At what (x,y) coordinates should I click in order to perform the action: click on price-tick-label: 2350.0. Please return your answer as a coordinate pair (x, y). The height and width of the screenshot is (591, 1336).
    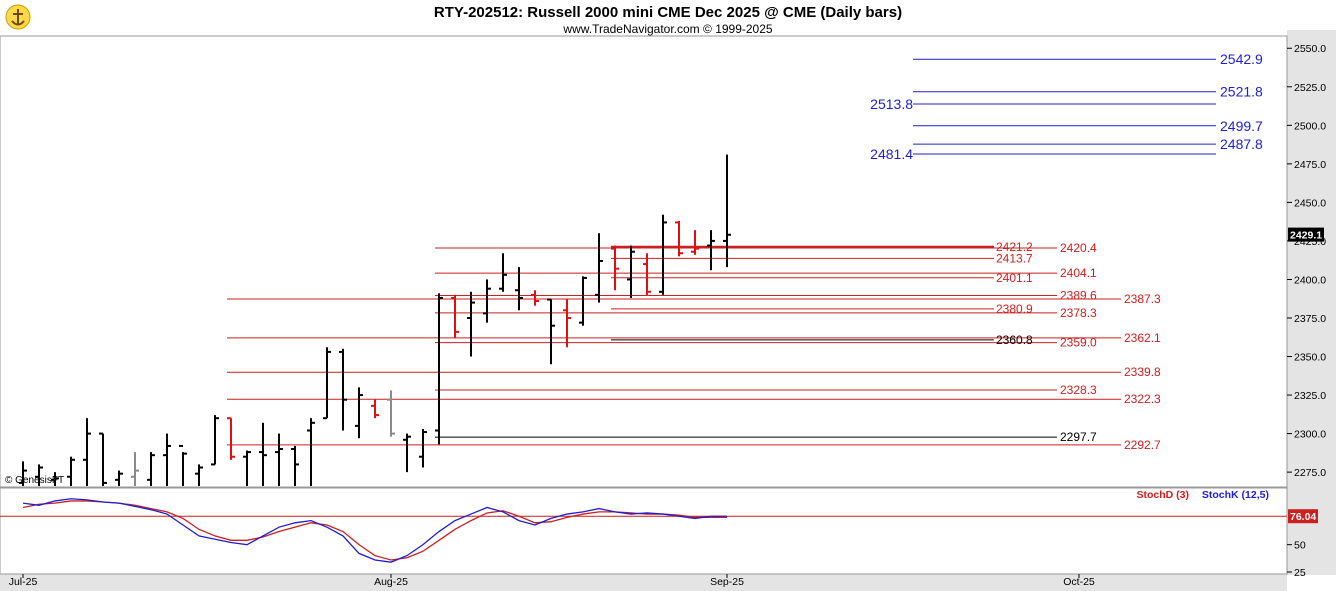
    Looking at the image, I should click on (1310, 358).